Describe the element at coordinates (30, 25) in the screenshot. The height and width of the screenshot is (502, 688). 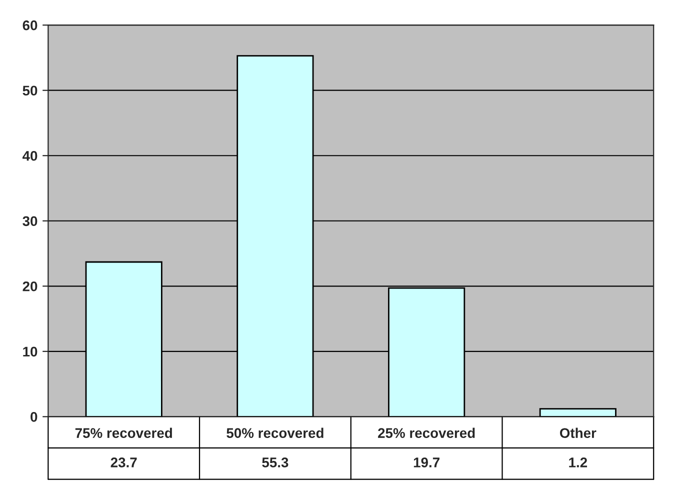
I see `y-tick-label: 60` at that location.